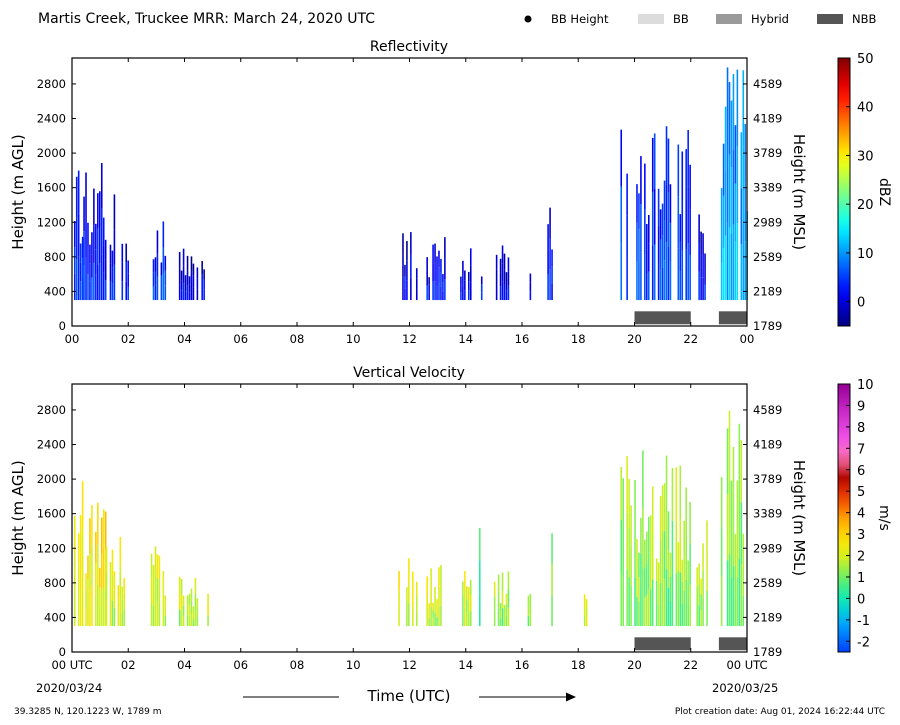 Image resolution: width=900 pixels, height=725 pixels. Describe the element at coordinates (865, 59) in the screenshot. I see `colorbar-tick-label: 50` at that location.